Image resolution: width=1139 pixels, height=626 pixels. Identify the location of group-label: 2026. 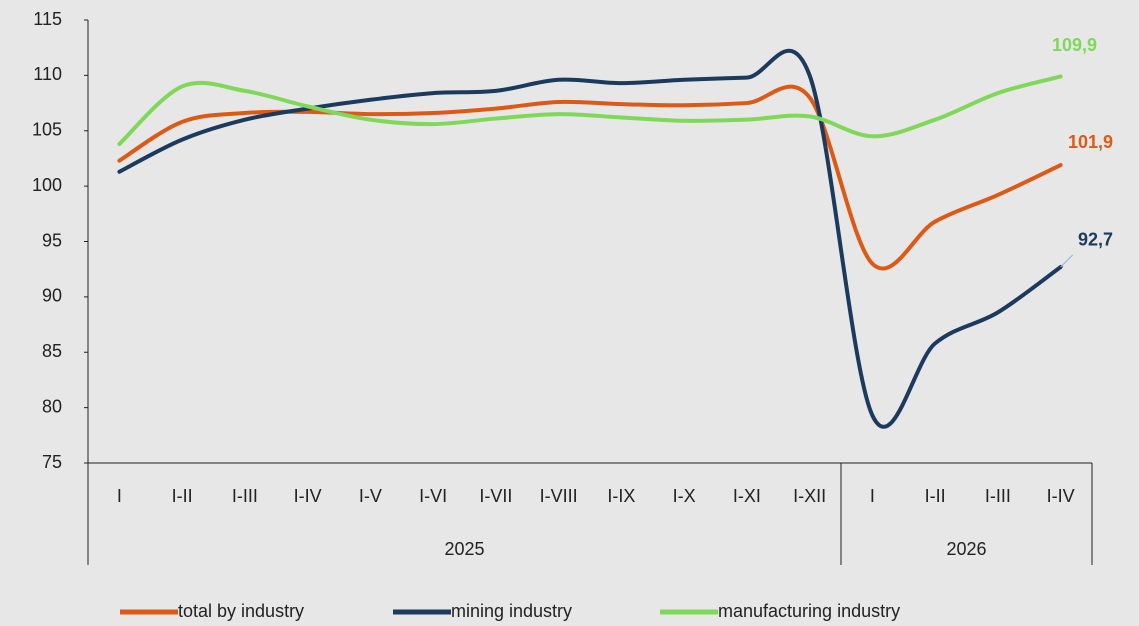
(966, 549).